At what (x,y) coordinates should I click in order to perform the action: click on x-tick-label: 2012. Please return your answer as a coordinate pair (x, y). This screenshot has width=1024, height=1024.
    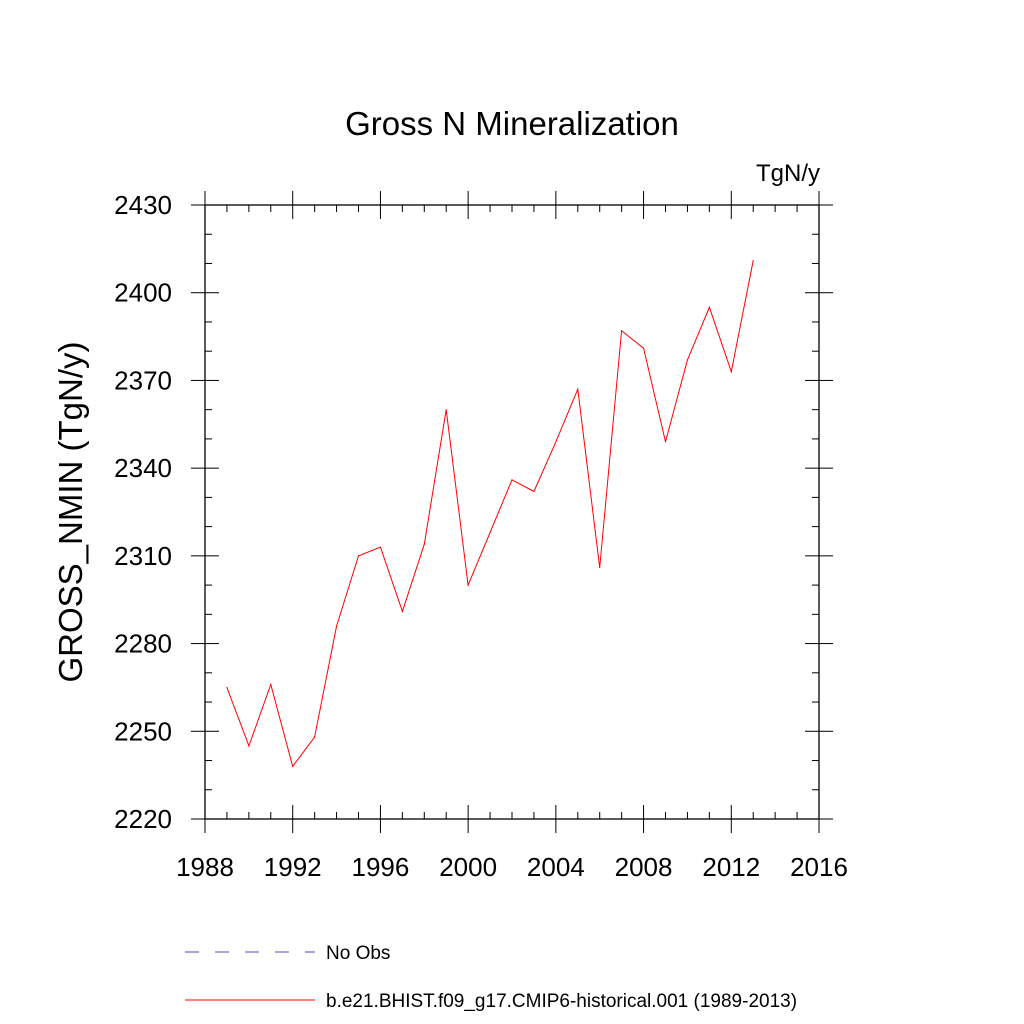
    Looking at the image, I should click on (731, 867).